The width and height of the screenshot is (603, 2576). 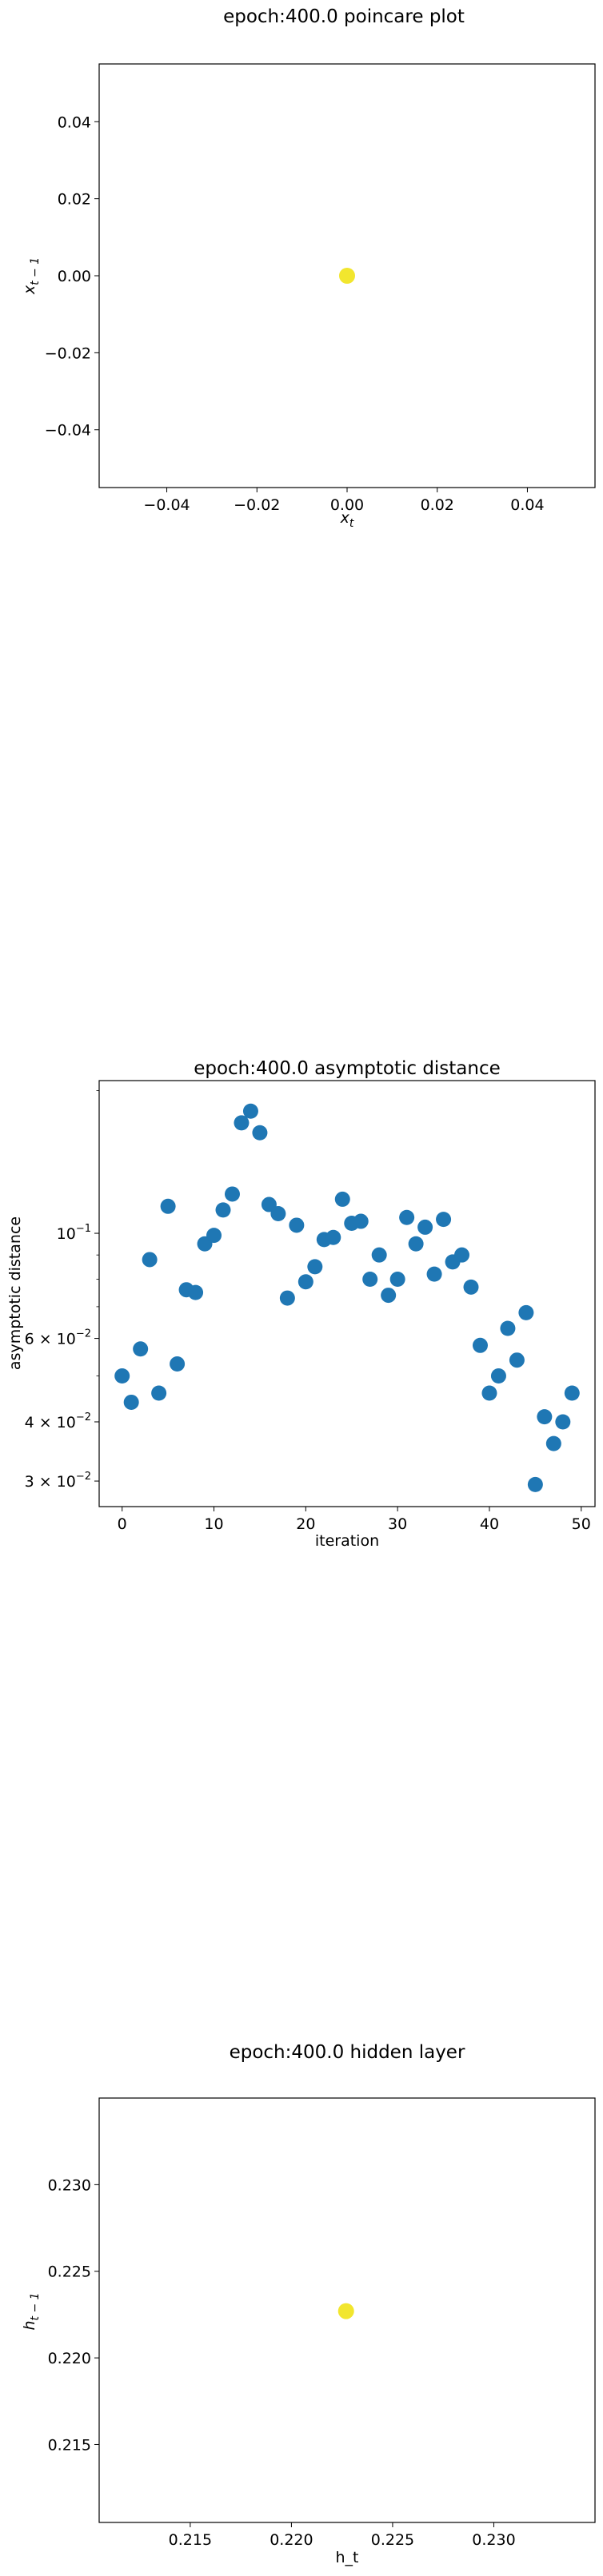 What do you see at coordinates (344, 16) in the screenshot?
I see `chart-title: epoch:400.0 poincare plot` at bounding box center [344, 16].